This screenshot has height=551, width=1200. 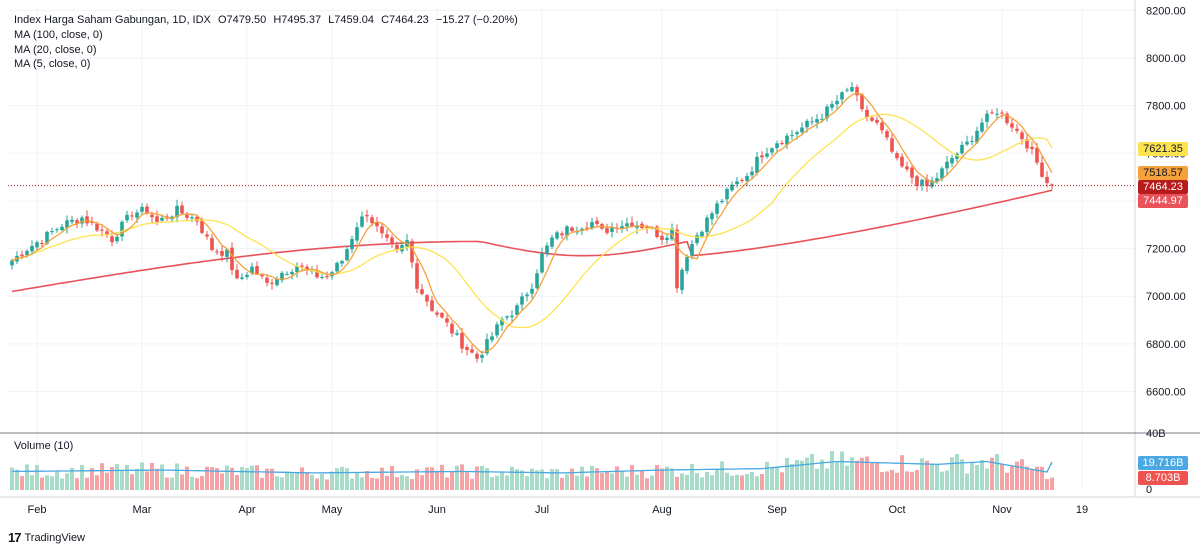 What do you see at coordinates (1082, 510) in the screenshot?
I see `x-tick-label: 19` at bounding box center [1082, 510].